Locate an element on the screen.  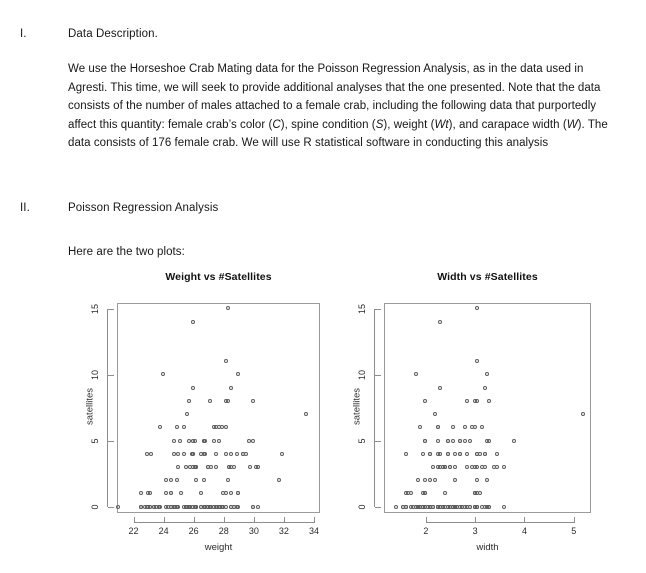
x-tick-label: 24 is located at coordinates (163, 531).